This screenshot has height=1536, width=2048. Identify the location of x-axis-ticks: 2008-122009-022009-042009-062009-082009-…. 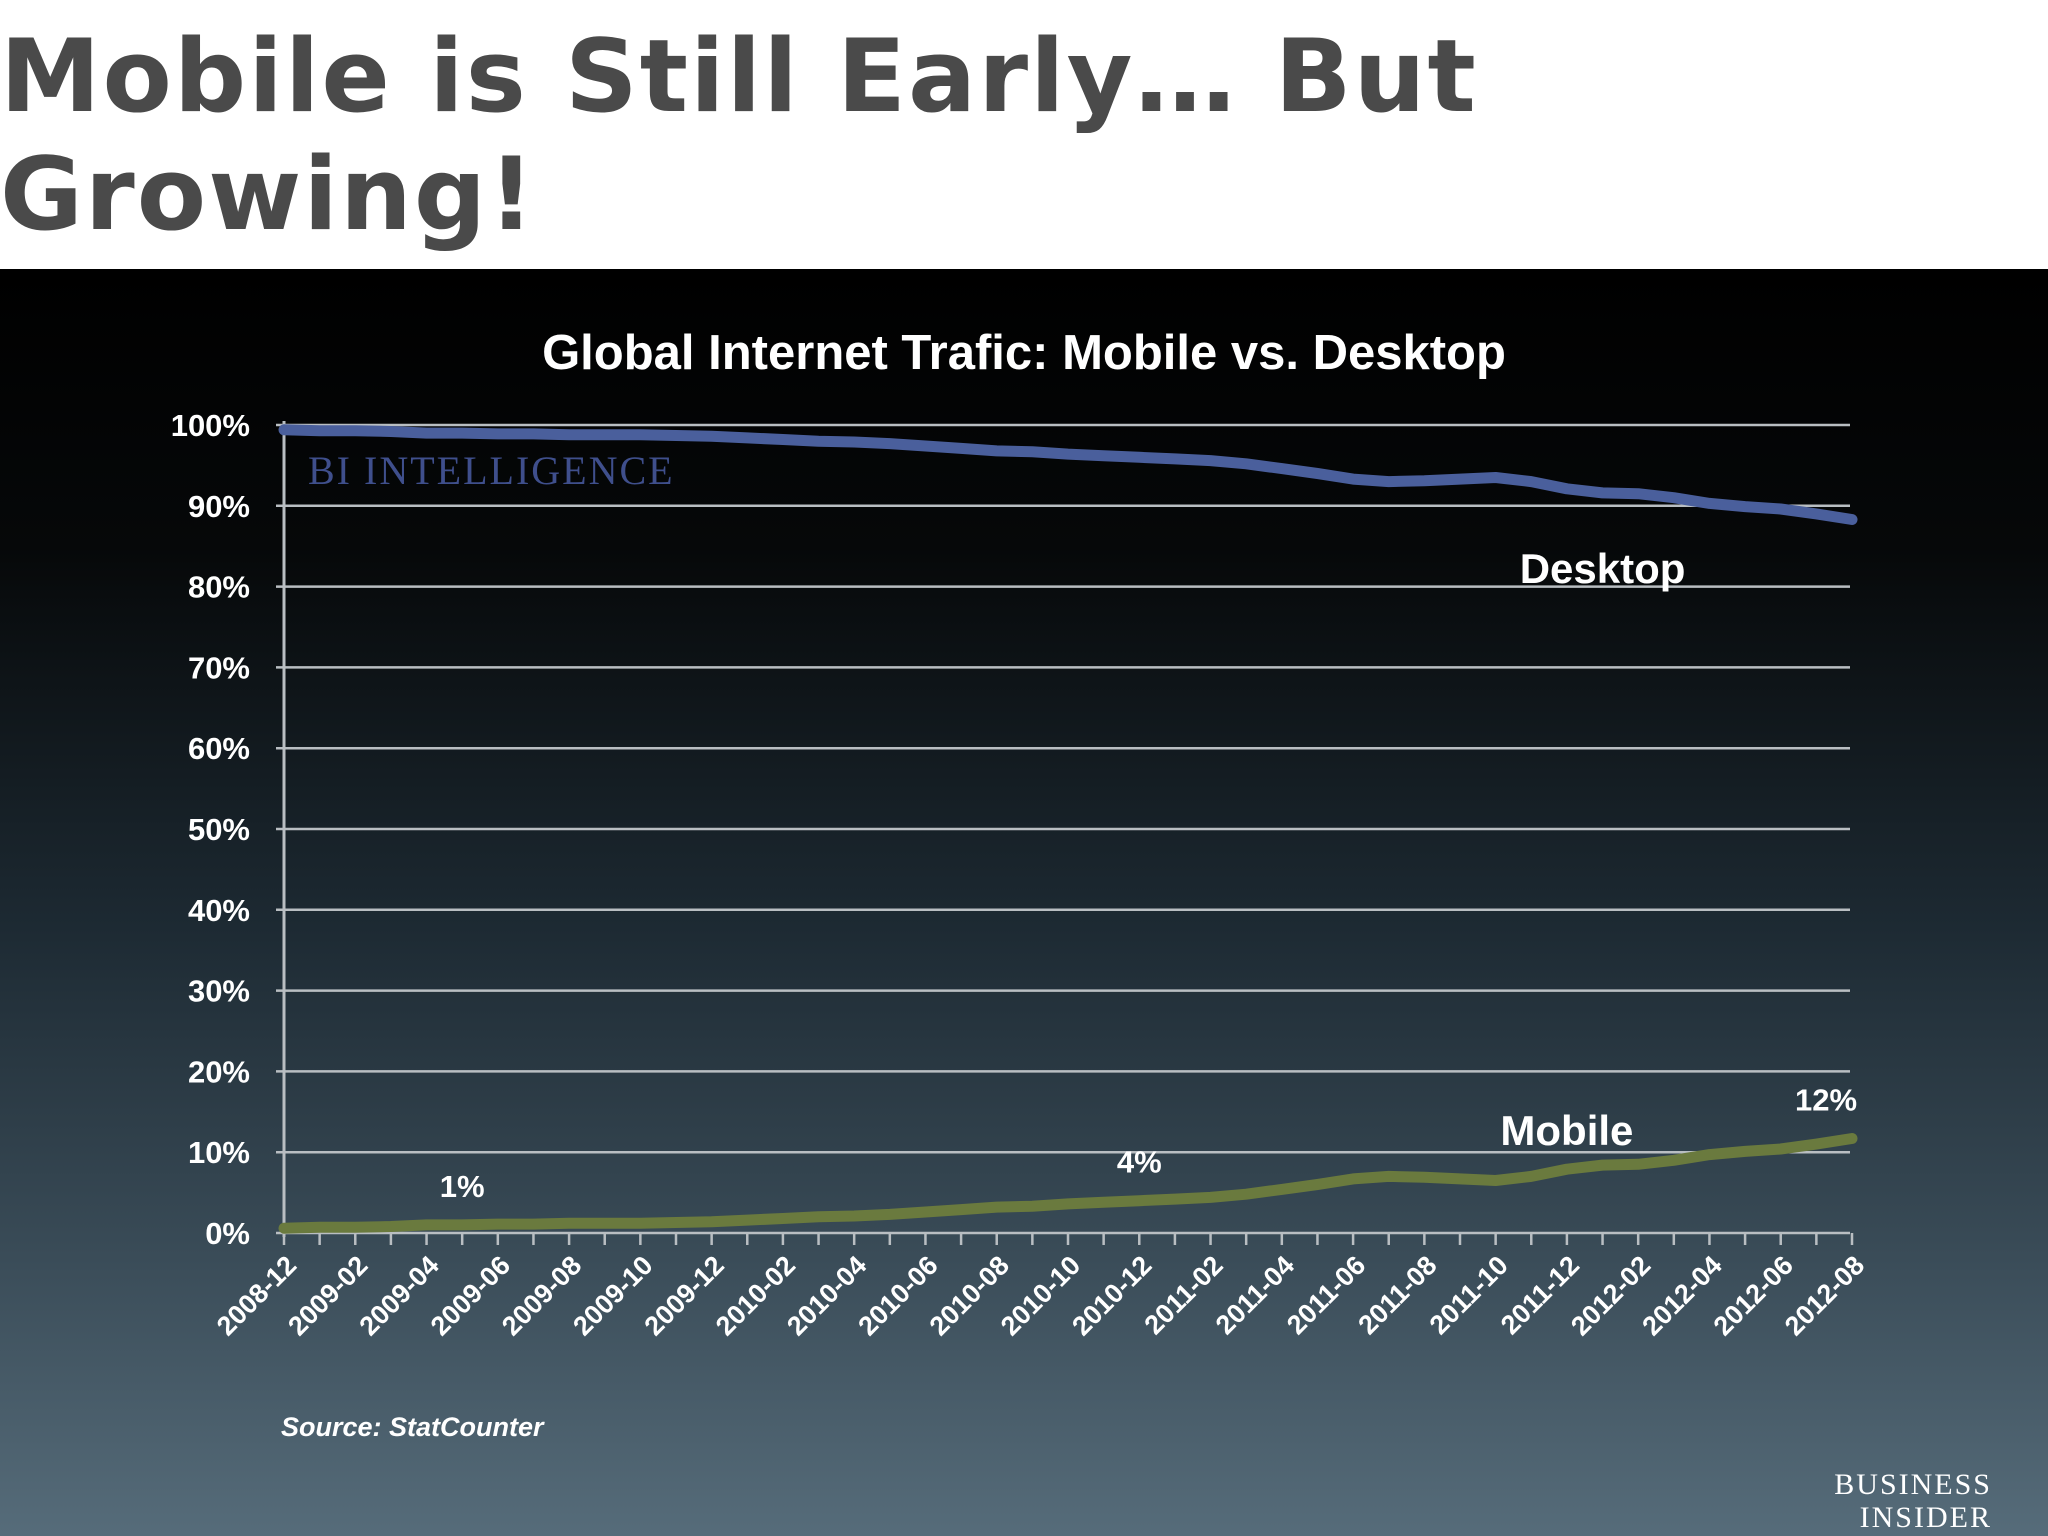
(1040, 1287).